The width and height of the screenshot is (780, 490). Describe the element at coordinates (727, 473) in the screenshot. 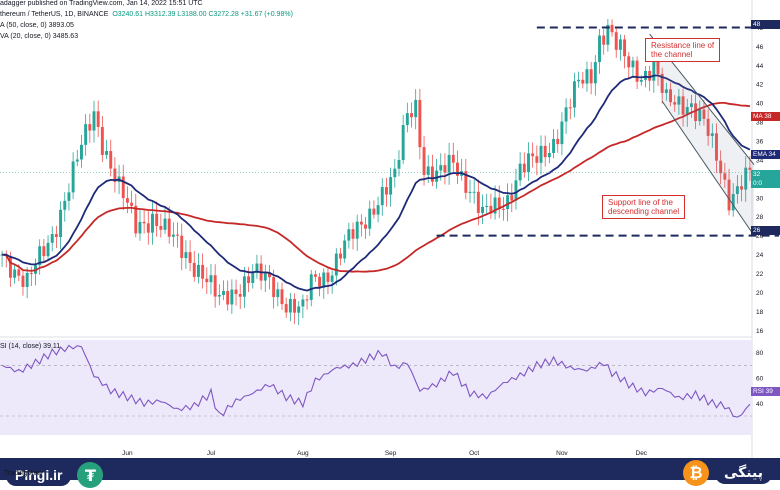

I see `brand-right: ₿ پینگی` at that location.